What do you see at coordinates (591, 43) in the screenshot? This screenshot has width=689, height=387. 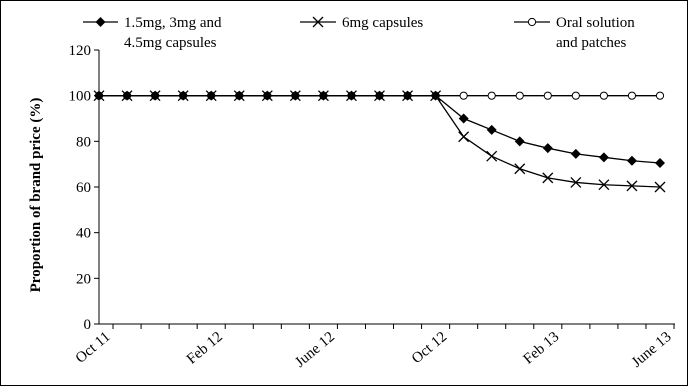 I see `legend-label: and patches` at bounding box center [591, 43].